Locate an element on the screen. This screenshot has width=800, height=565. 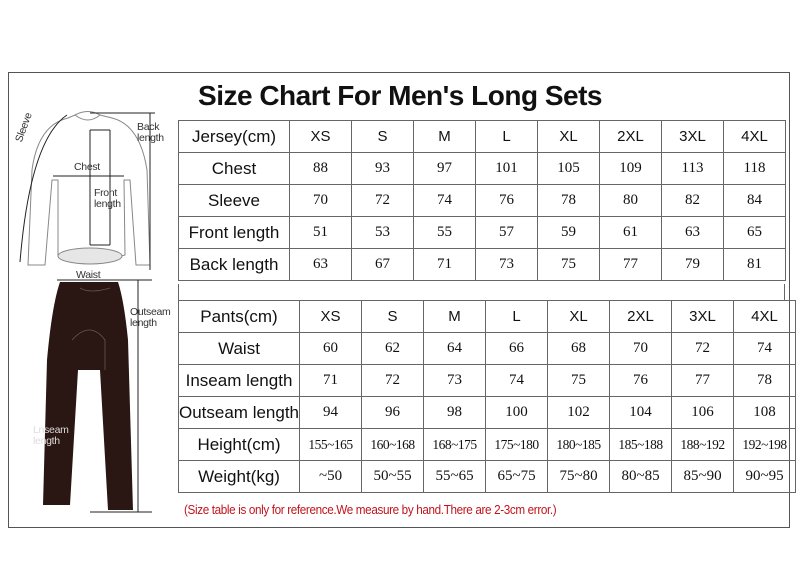
table-cell: 78 is located at coordinates (568, 200).